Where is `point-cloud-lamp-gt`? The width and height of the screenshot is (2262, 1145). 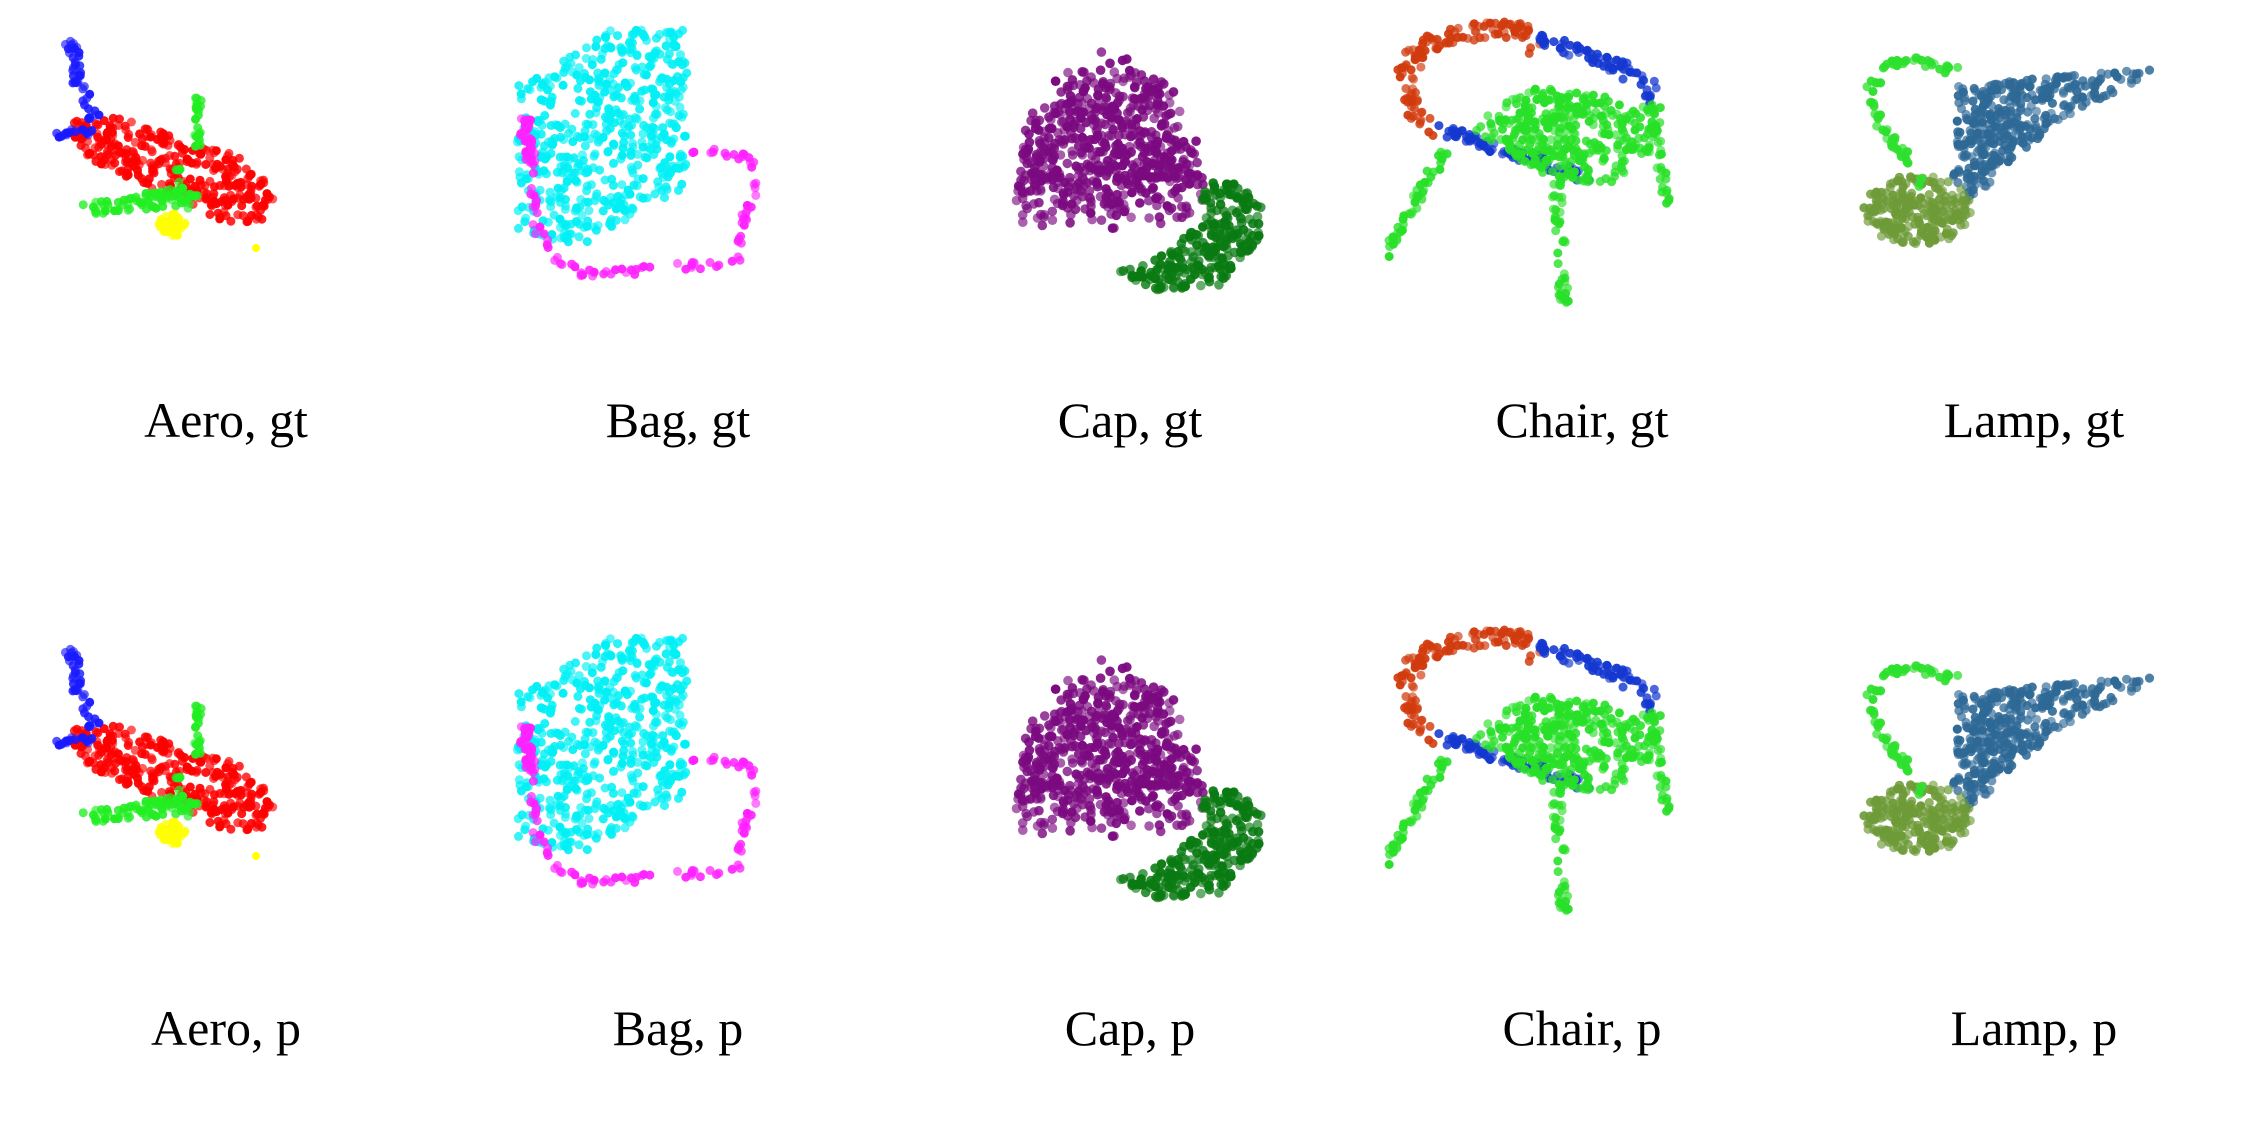 point-cloud-lamp-gt is located at coordinates (2007, 151).